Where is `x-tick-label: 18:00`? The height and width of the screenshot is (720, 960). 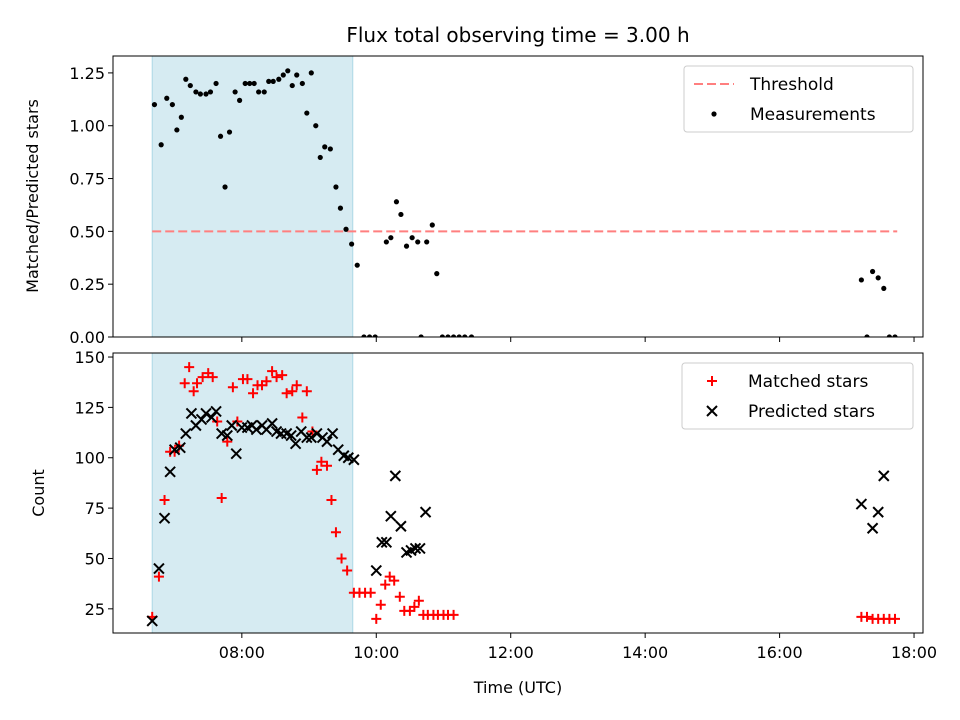 x-tick-label: 18:00 is located at coordinates (914, 652).